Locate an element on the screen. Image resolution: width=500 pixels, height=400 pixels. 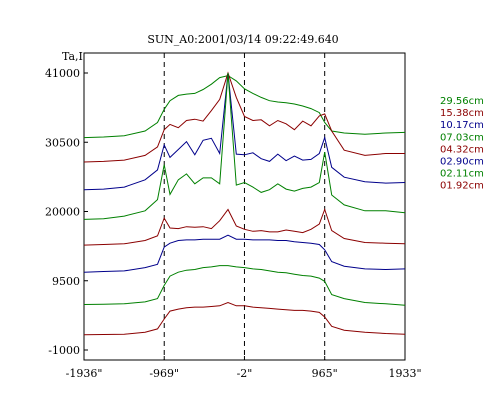
legend-item-07.03cm: 07.03cm is located at coordinates (462, 137).